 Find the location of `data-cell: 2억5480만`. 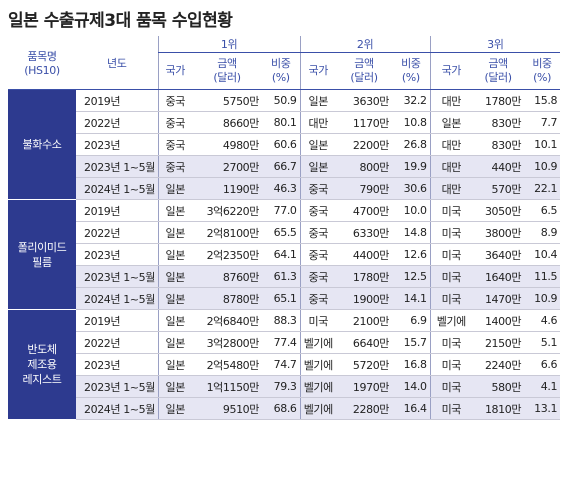

data-cell: 2억5480만 is located at coordinates (227, 364).